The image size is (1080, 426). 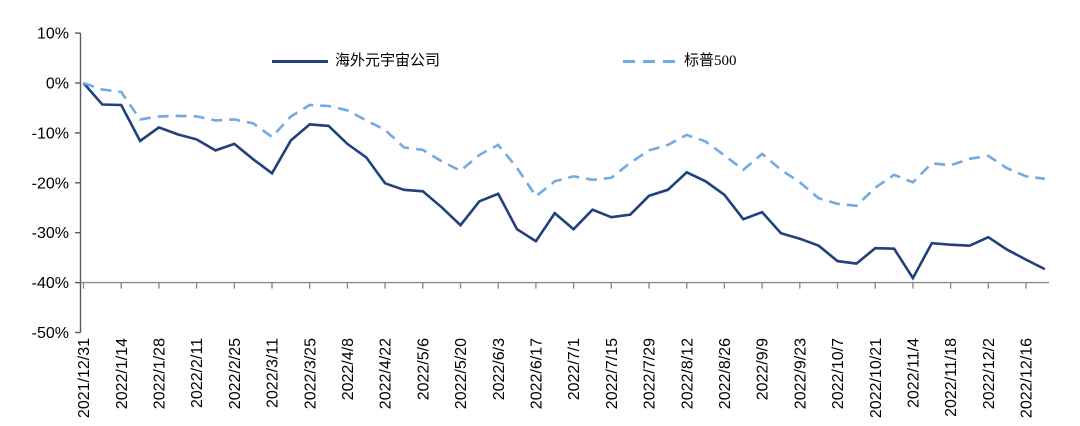 What do you see at coordinates (461, 373) in the screenshot?
I see `x-tick-label: 2022/5/20` at bounding box center [461, 373].